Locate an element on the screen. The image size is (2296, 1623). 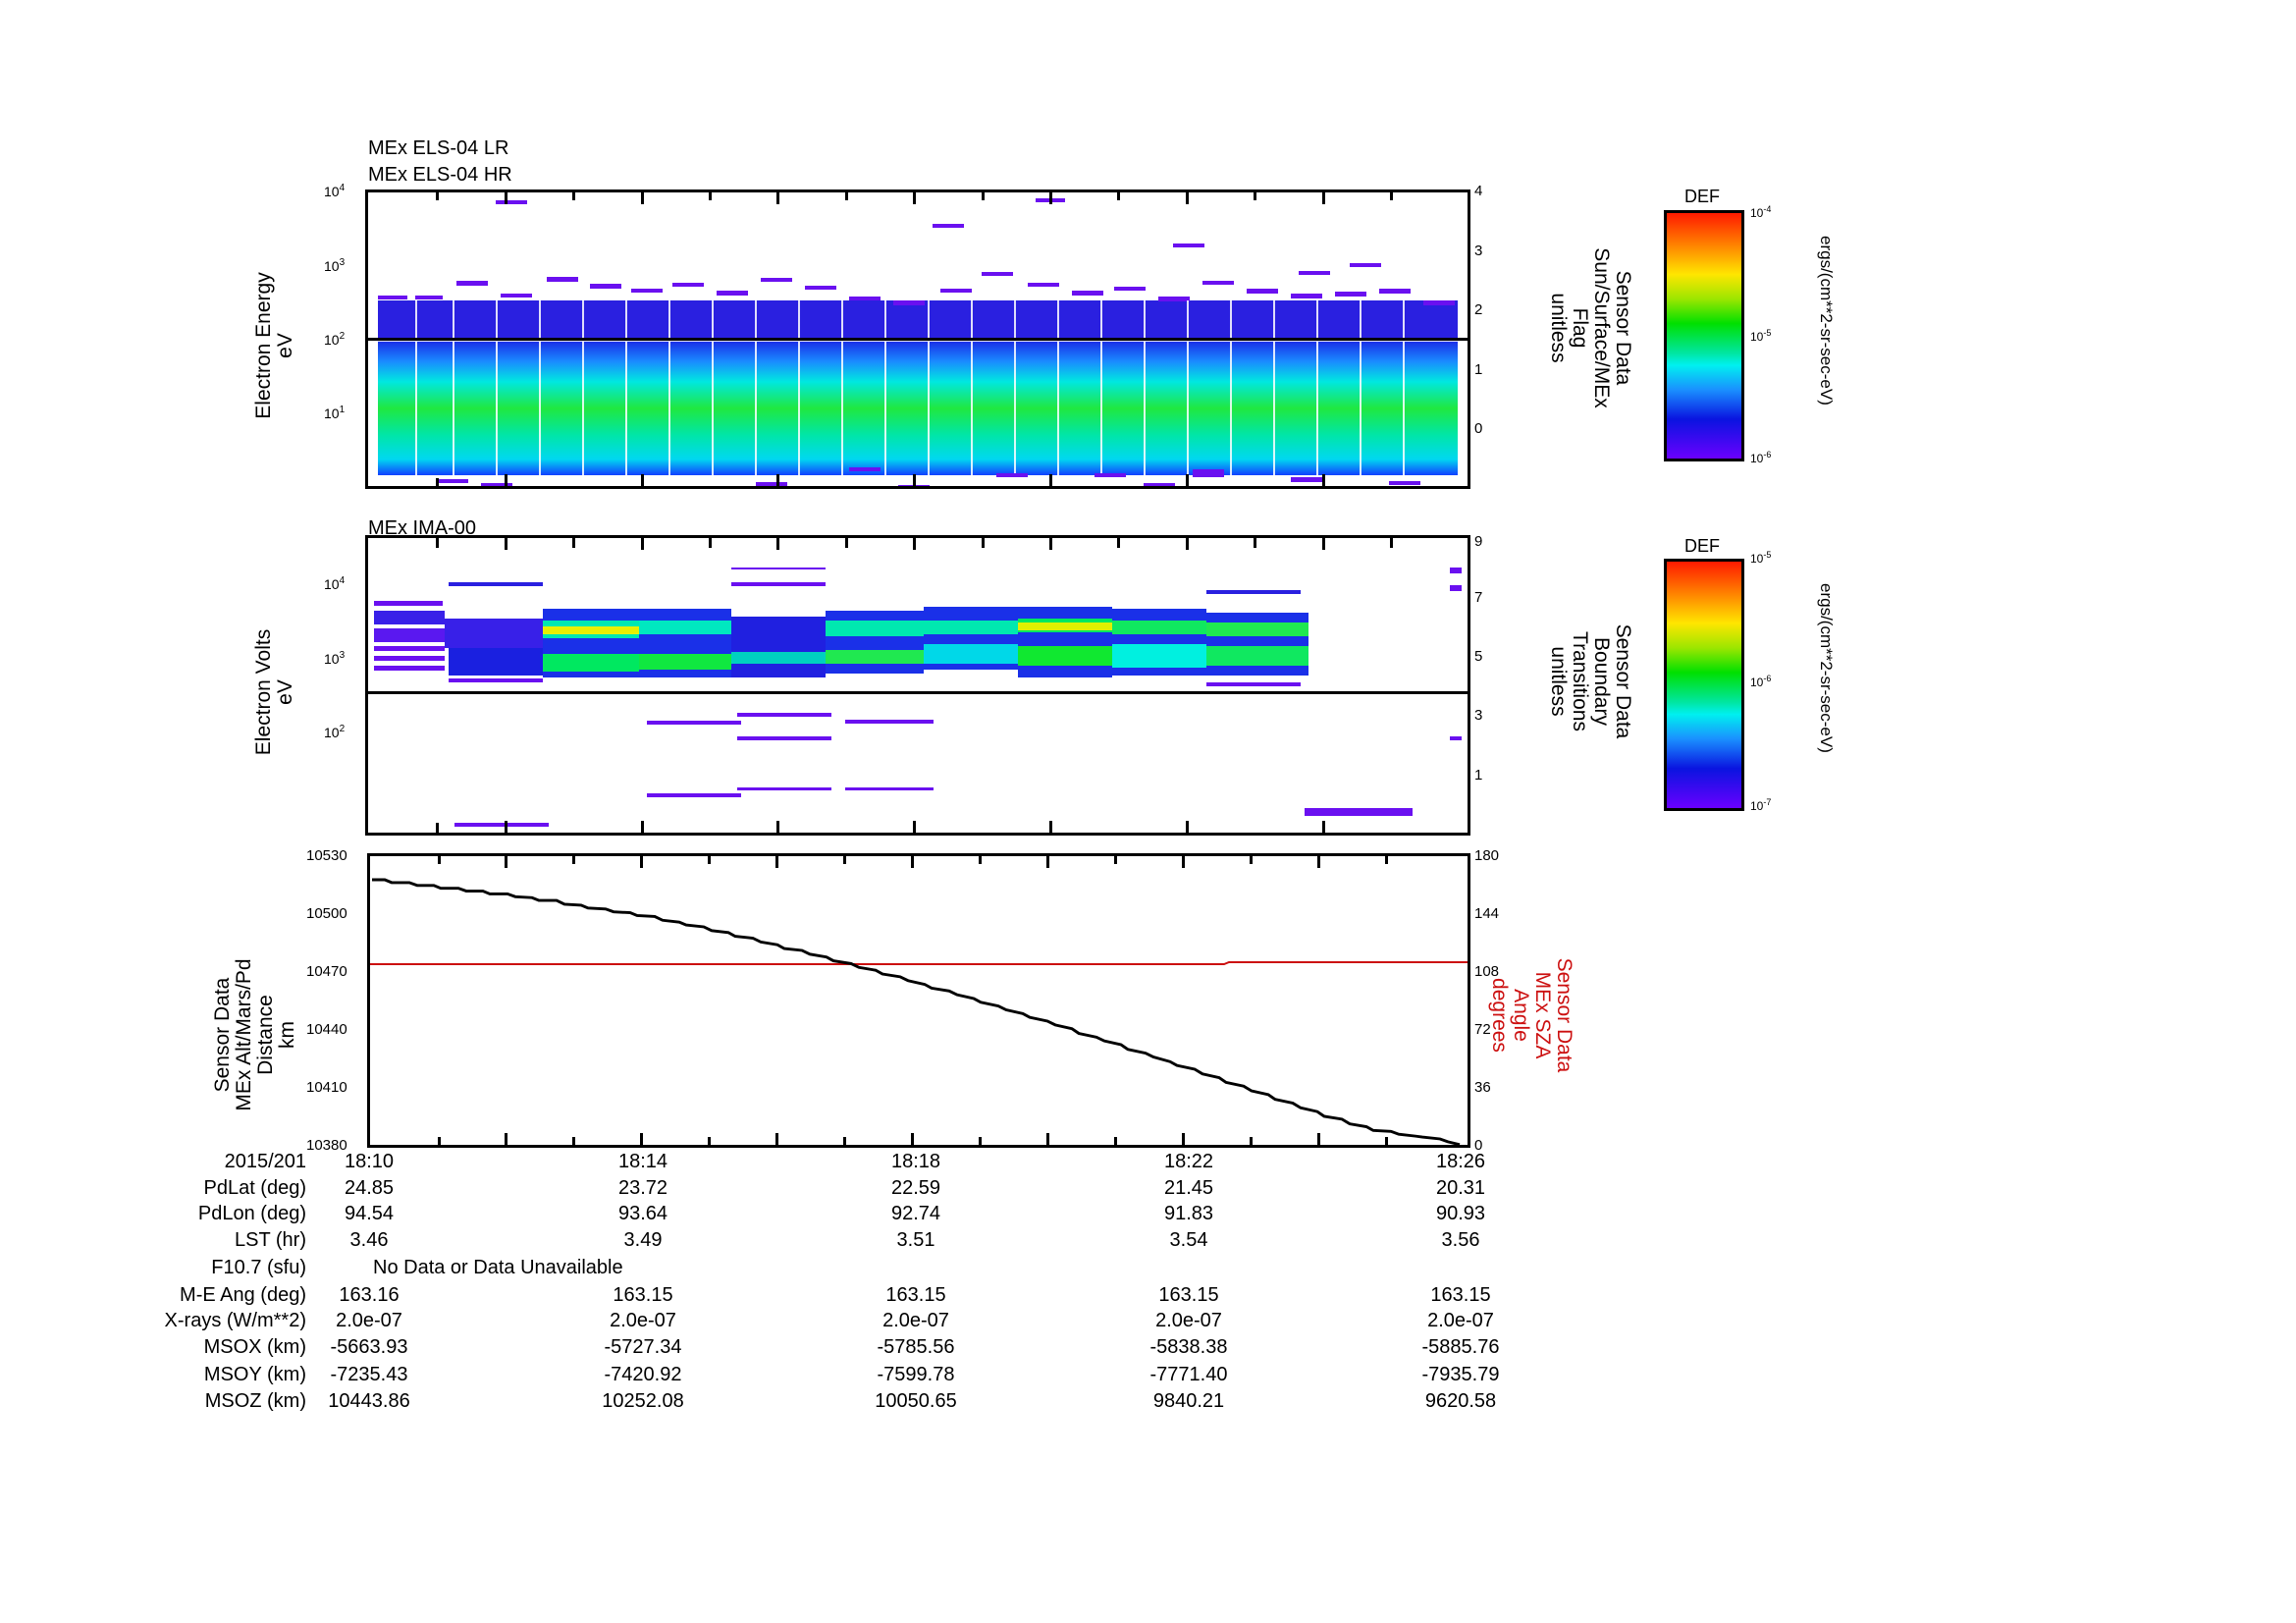
els-y2-label-line: unitless is located at coordinates (1559, 328).